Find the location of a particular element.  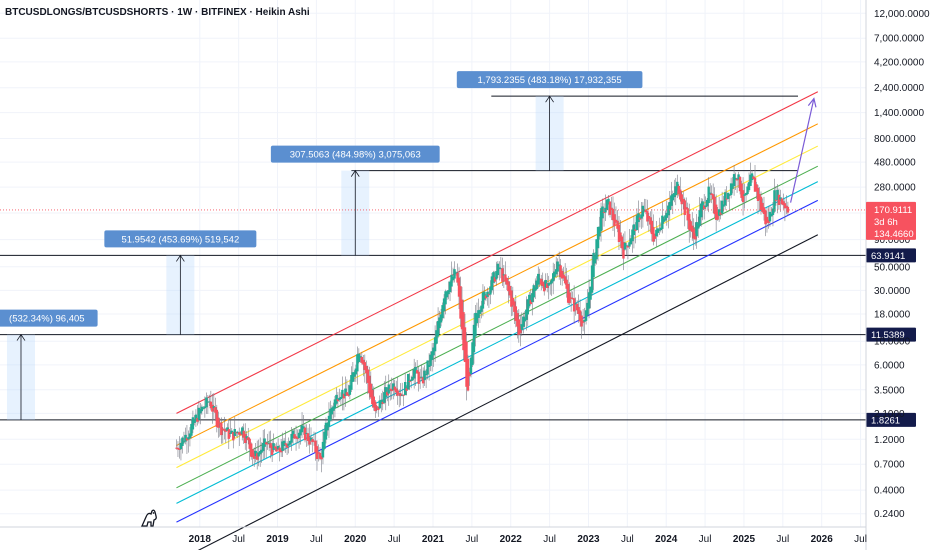

x-tick-label: 2019 is located at coordinates (277, 539).